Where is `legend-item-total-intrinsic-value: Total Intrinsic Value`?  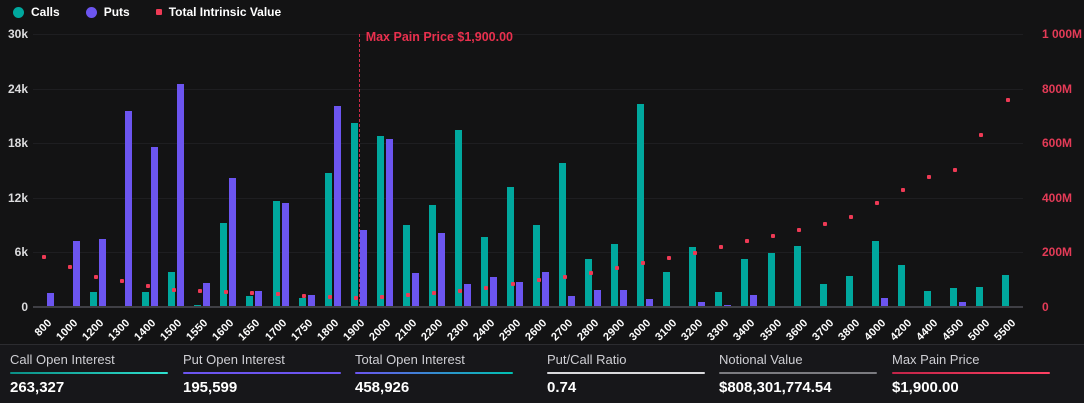
legend-item-total-intrinsic-value: Total Intrinsic Value is located at coordinates (218, 12).